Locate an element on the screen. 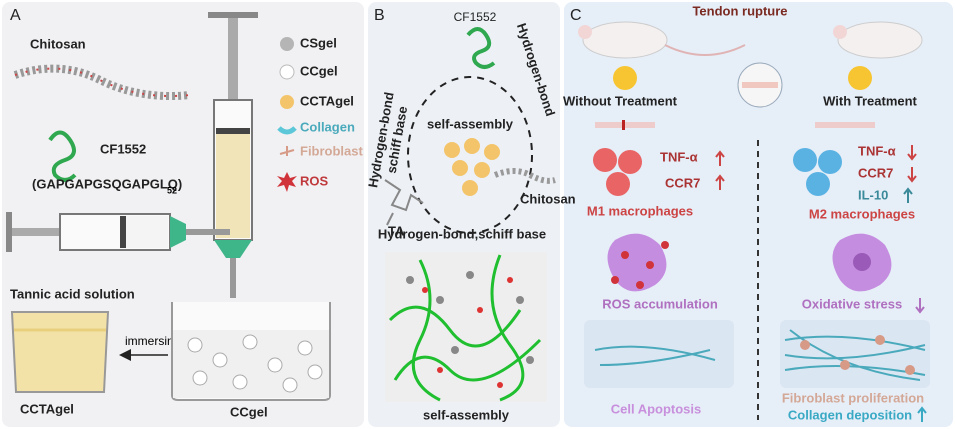  m1-macrophage is located at coordinates (637, 262).